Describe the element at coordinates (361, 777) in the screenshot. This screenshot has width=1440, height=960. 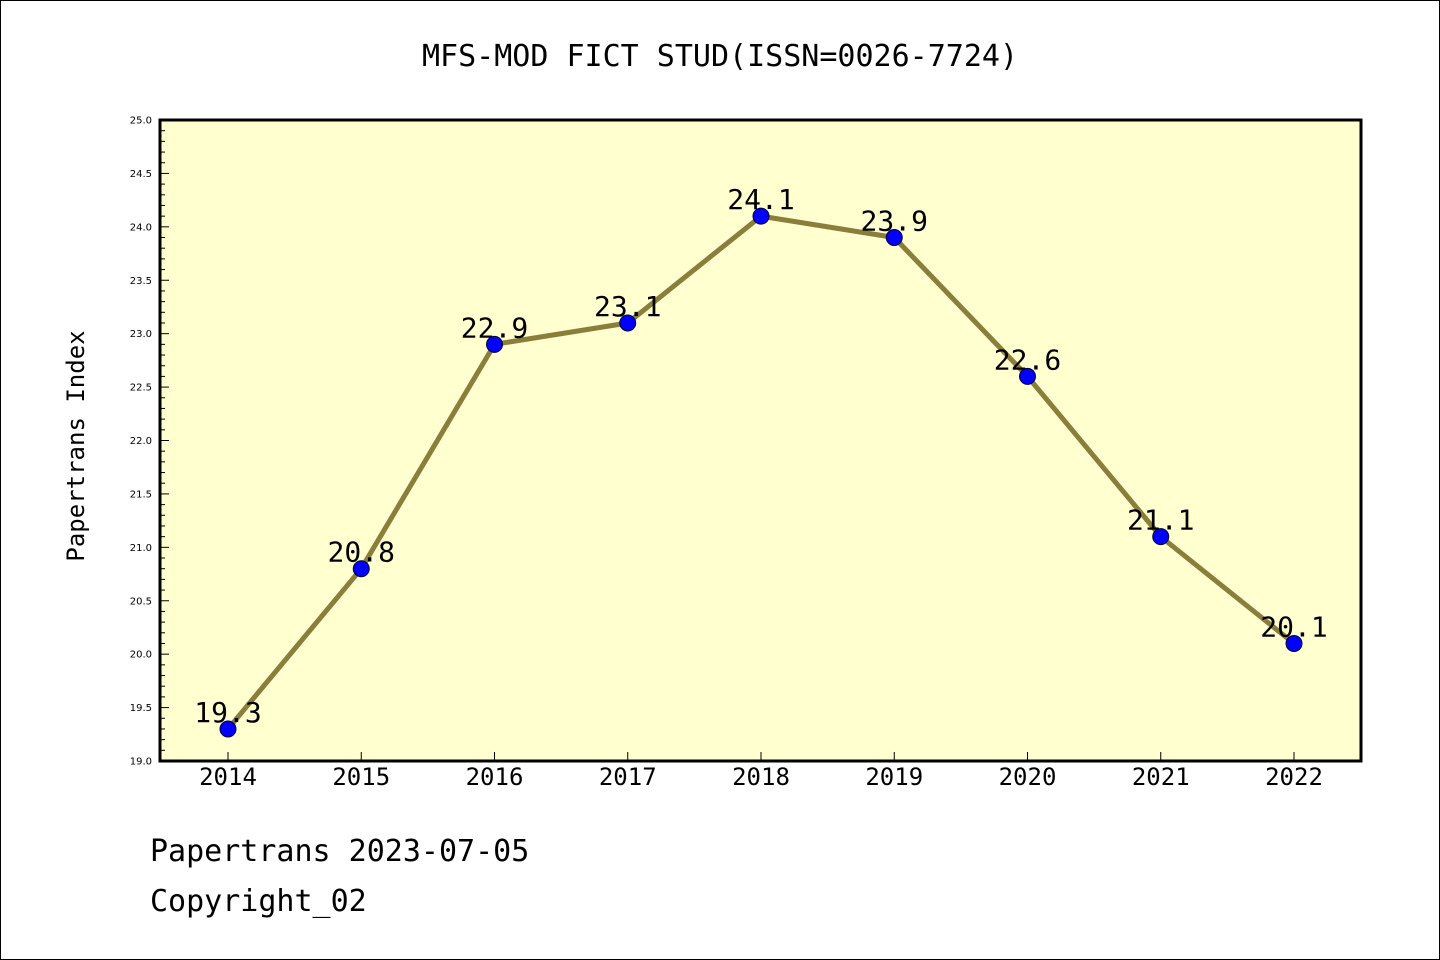
I see `x-tick-label: 2015` at that location.